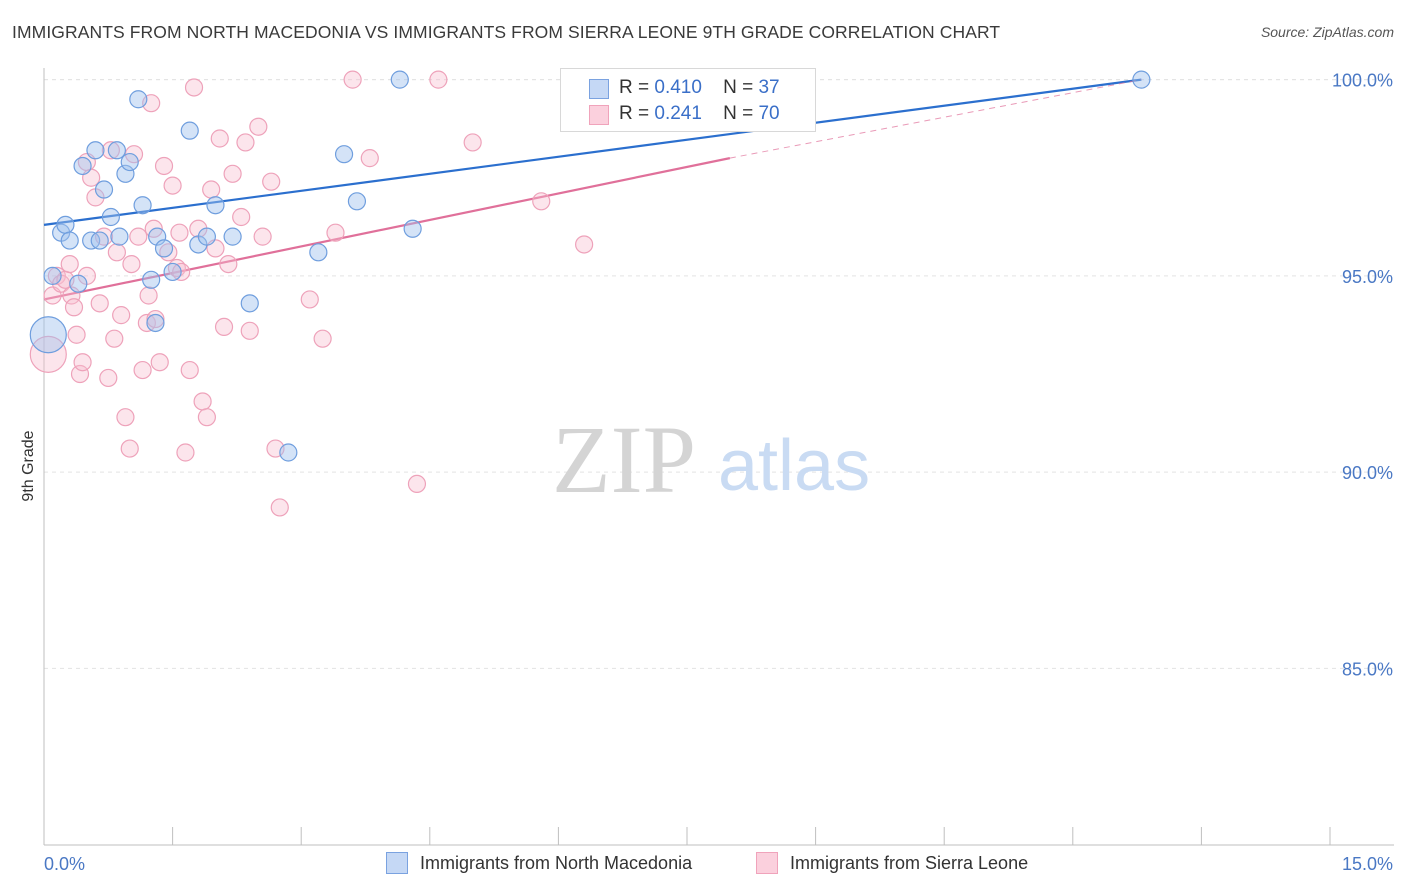  I want to click on y-tick-label: 90.0%, so click(1367, 473).